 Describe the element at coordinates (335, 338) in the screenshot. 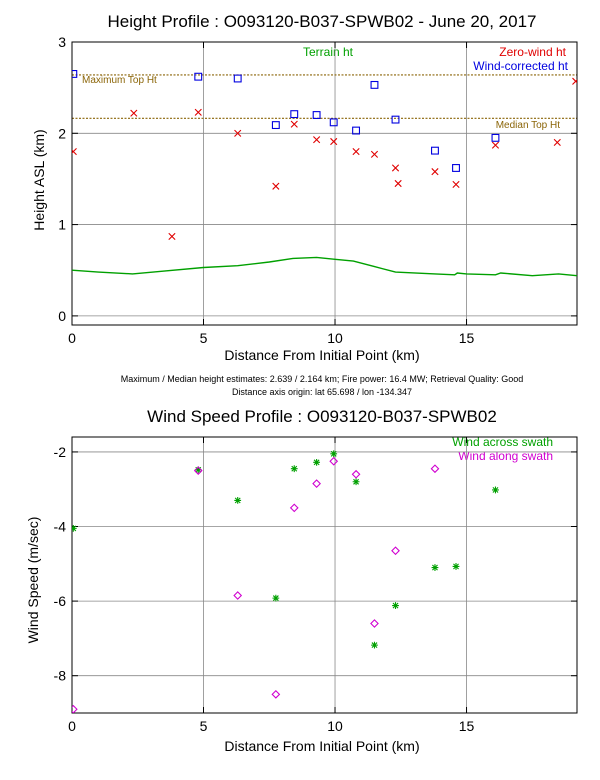

I see `height-xtick-label: 10` at that location.